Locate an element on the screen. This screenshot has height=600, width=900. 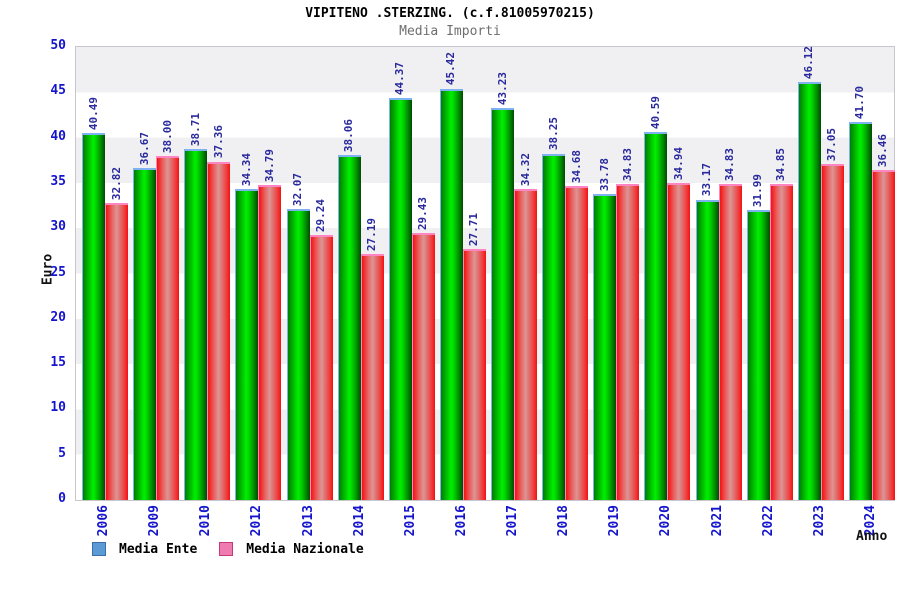
y-axis-tick-label: 0 is located at coordinates (62, 498).